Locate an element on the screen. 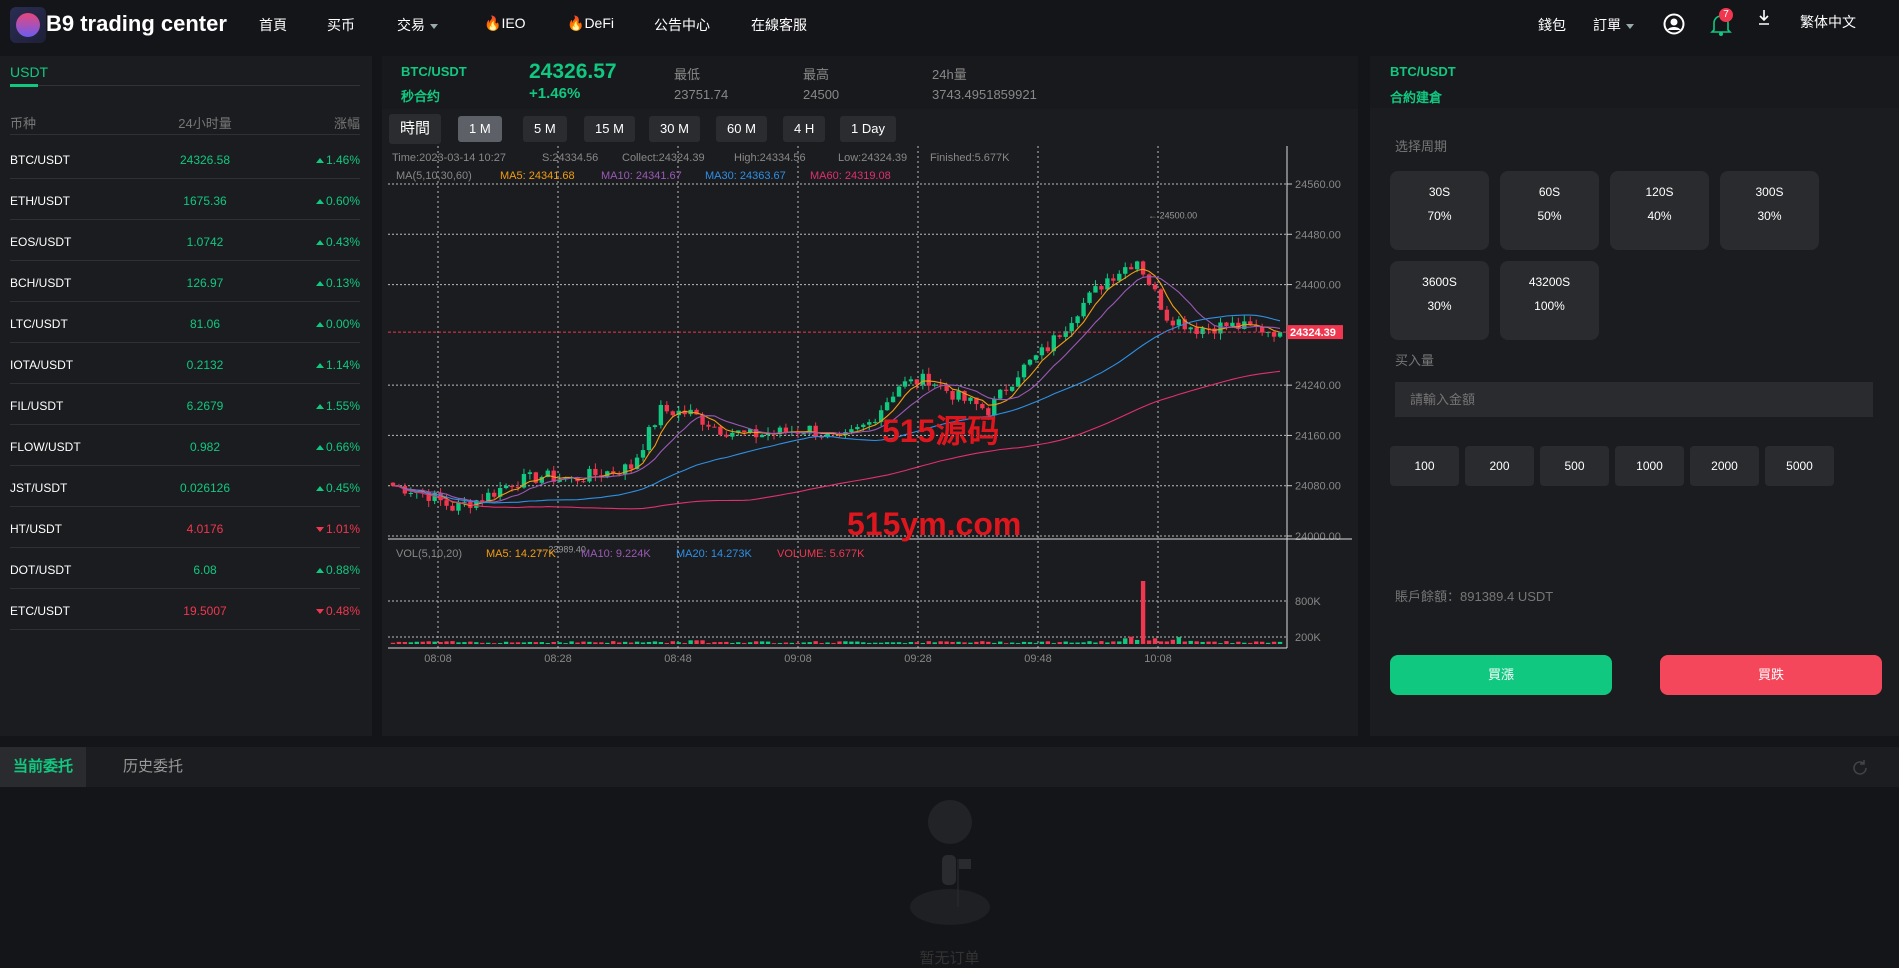 The height and width of the screenshot is (968, 1899). amount-preset: 1000 is located at coordinates (1649, 466).